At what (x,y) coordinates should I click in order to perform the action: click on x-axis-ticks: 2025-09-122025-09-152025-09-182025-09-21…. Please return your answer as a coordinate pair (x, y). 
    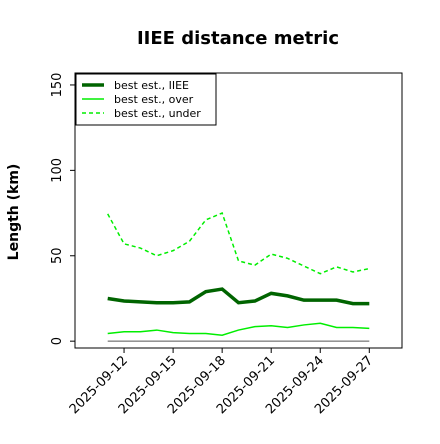
    Looking at the image, I should click on (221, 382).